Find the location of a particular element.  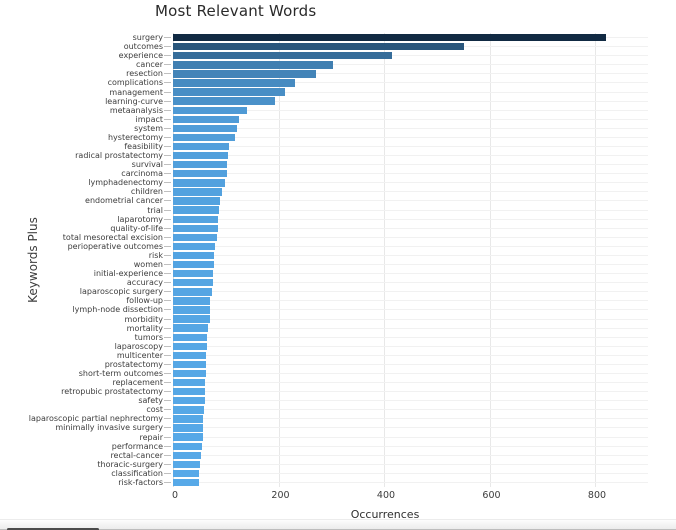

x-axis-title: Occurrences is located at coordinates (385, 514).